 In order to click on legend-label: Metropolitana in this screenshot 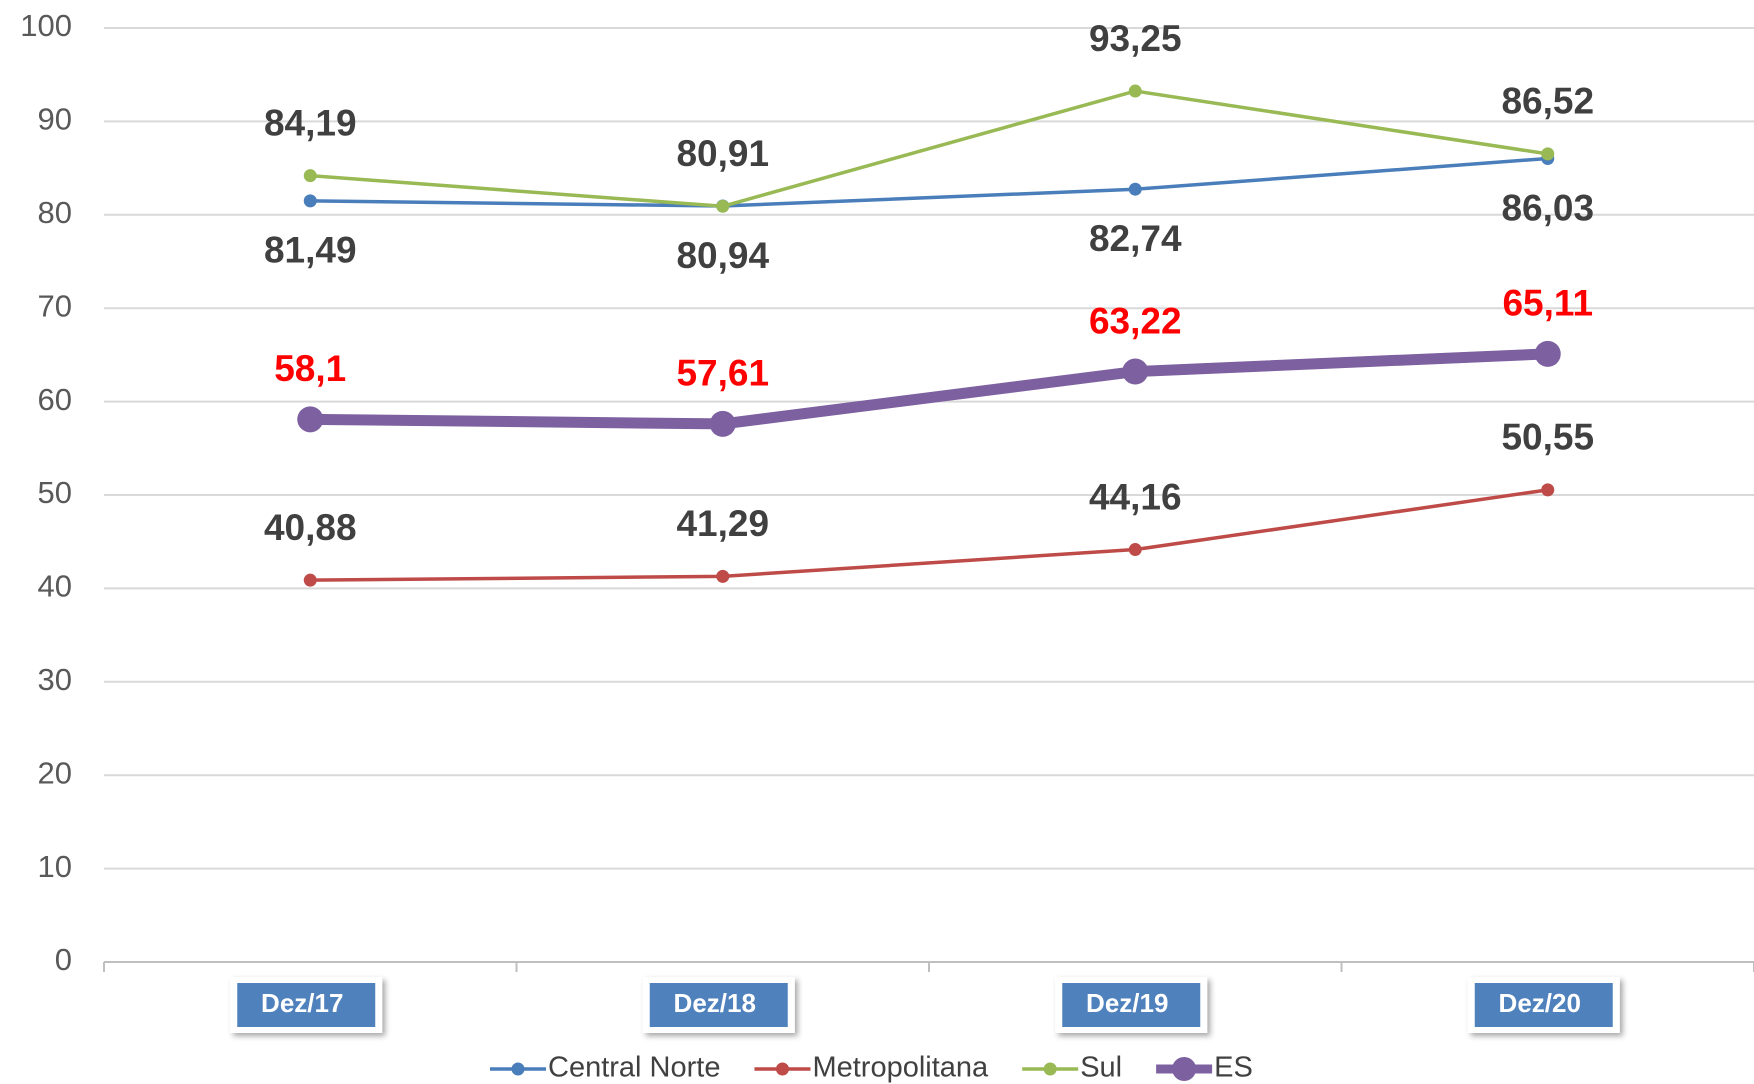, I will do `click(900, 1068)`.